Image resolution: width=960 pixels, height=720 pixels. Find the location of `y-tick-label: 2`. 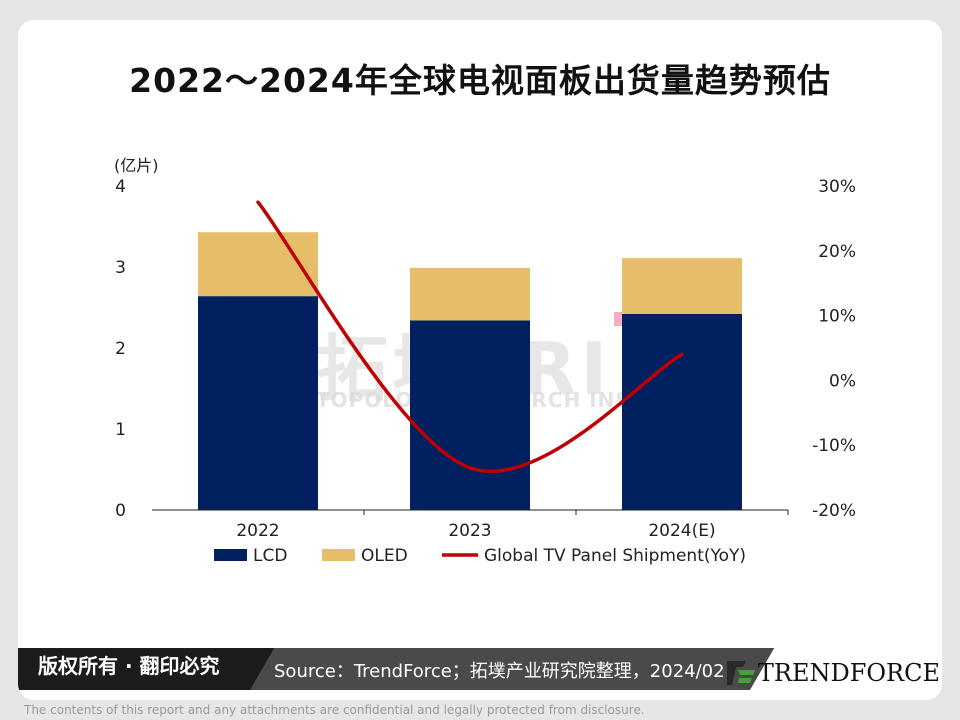

y-tick-label: 2 is located at coordinates (120, 349).